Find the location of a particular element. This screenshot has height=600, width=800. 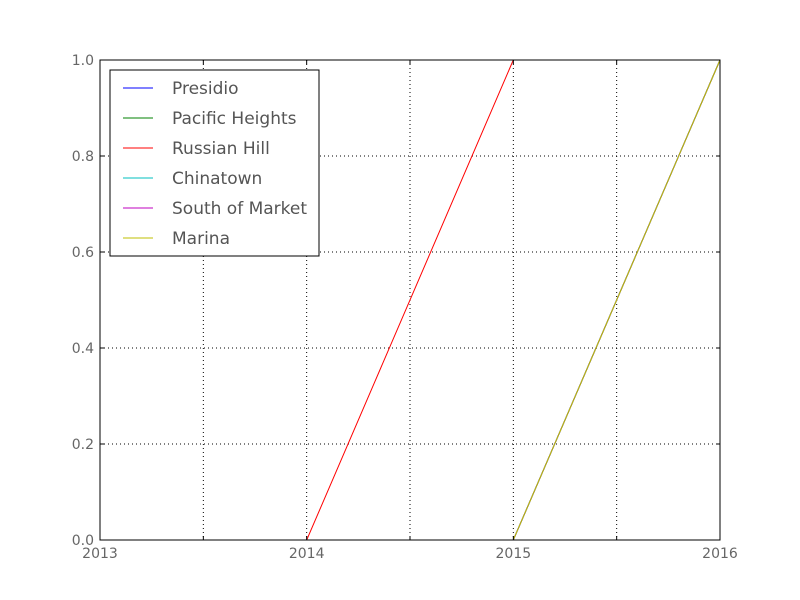

legend-box is located at coordinates (214, 163).